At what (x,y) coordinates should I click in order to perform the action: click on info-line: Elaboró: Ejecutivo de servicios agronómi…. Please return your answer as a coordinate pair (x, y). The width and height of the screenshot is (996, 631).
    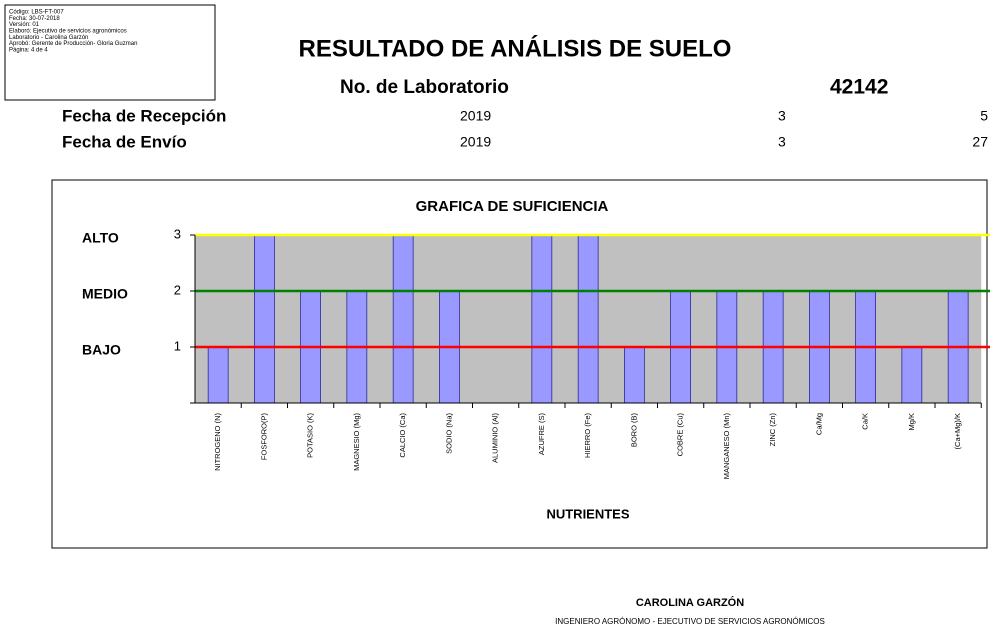
    Looking at the image, I should click on (68, 31).